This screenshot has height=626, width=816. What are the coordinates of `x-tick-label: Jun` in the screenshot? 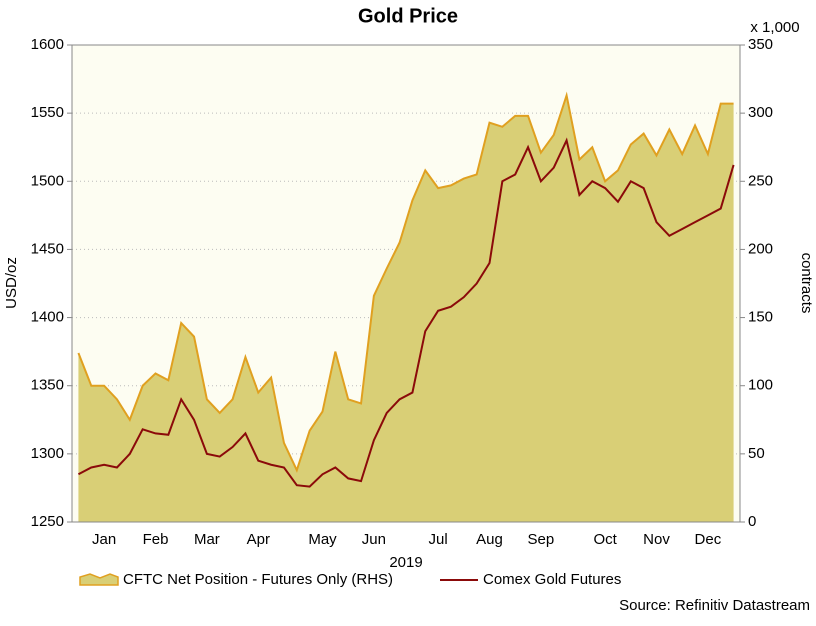 It's located at (374, 539).